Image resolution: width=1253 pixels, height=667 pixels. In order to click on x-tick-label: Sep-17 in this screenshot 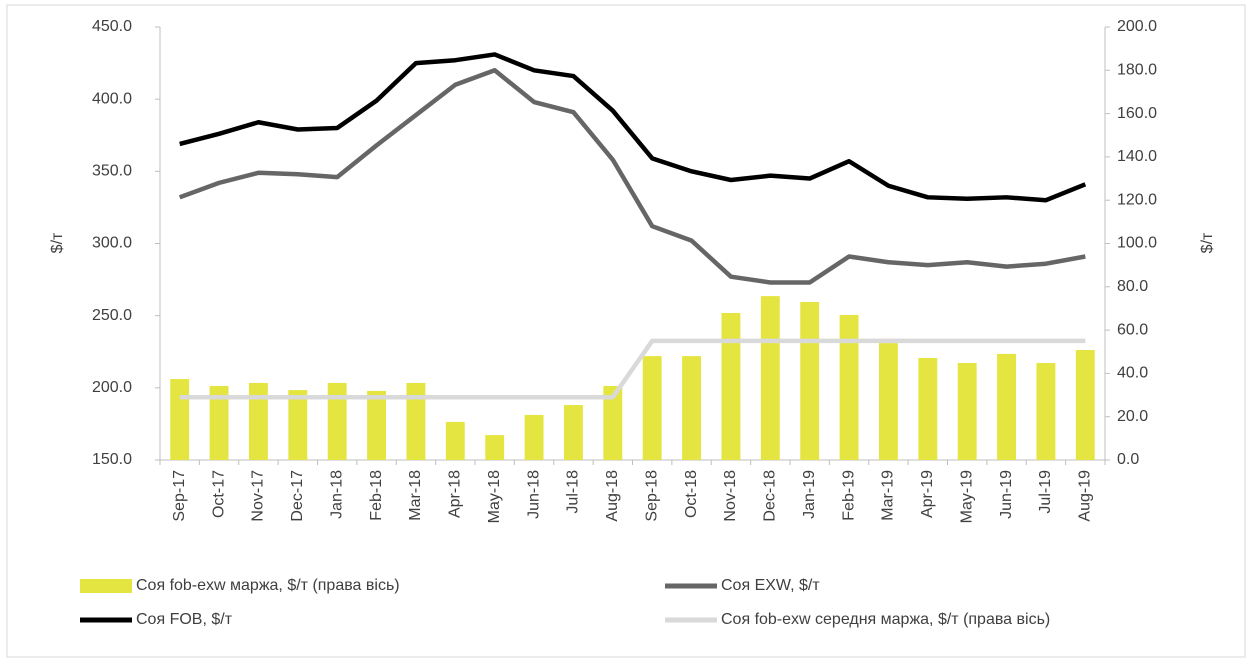, I will do `click(179, 496)`.